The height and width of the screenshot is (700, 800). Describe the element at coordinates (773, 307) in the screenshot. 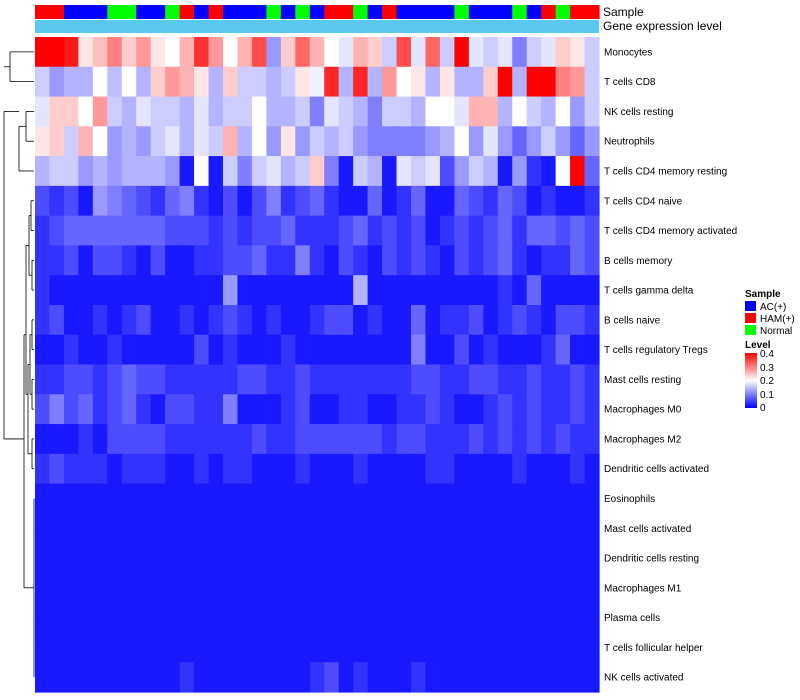

I see `legend-label-ac: AC(+)` at that location.